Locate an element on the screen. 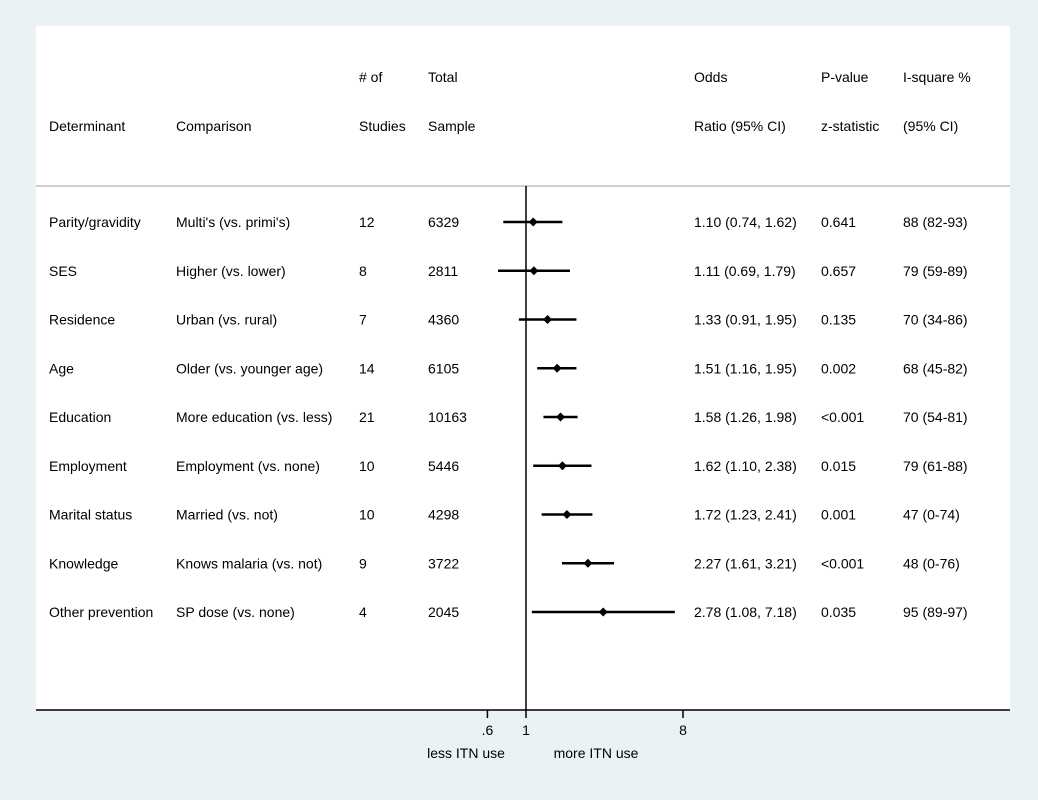 The width and height of the screenshot is (1038, 800). cell-studies: 21 is located at coordinates (367, 417).